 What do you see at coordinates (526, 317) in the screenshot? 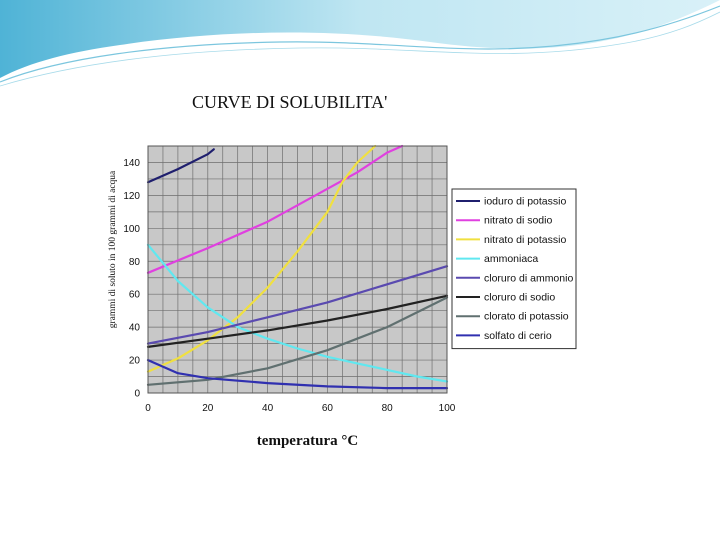
I see `legend-label: clorato di potassio` at bounding box center [526, 317].